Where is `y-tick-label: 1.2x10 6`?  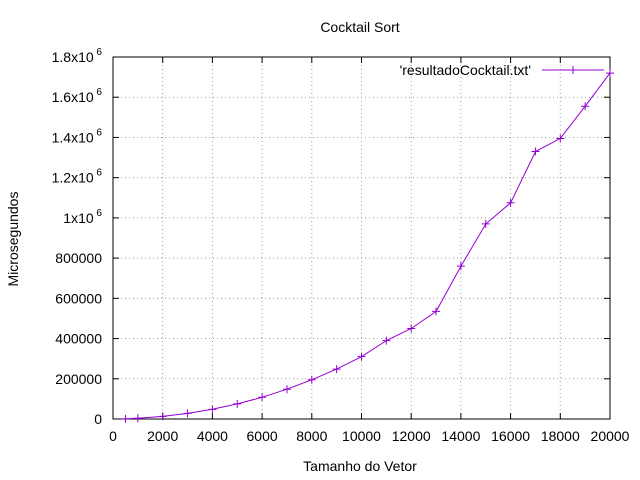
y-tick-label: 1.2x10 6 is located at coordinates (77, 177).